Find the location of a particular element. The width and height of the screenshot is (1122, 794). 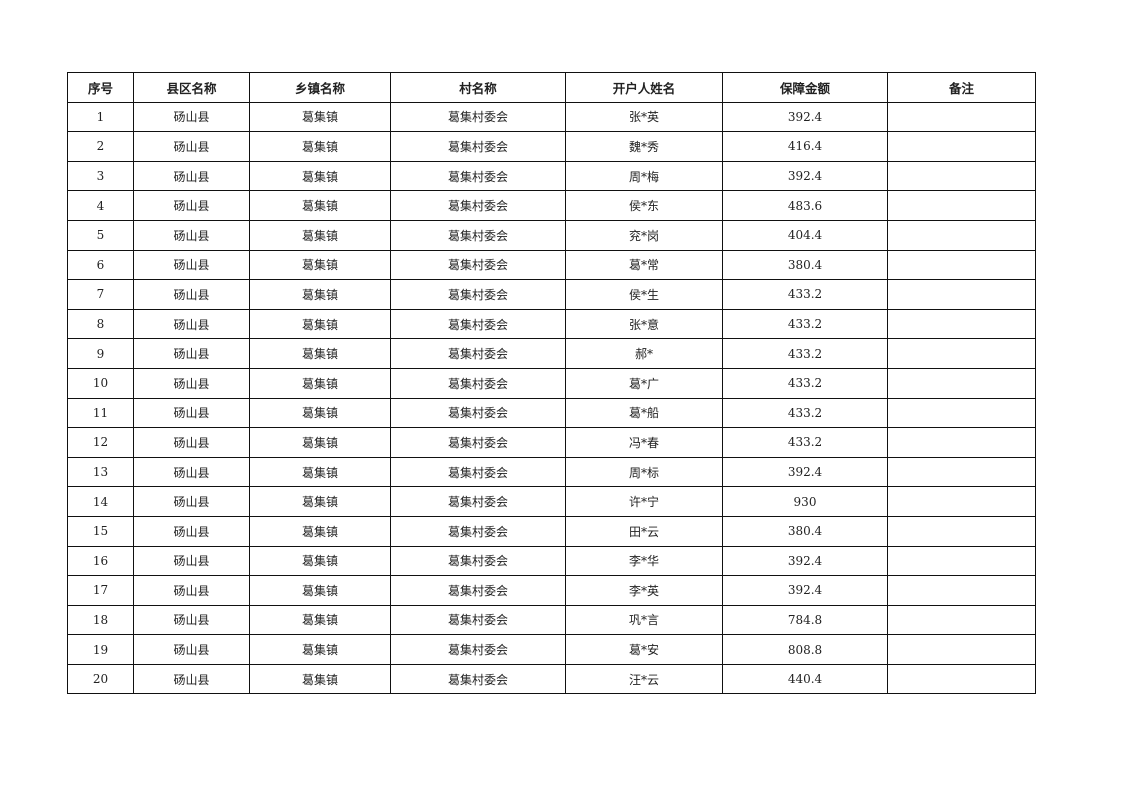

table-row: 9 砀山县 葛集镇 葛集村委会 郝* 433.2 is located at coordinates (551, 353).